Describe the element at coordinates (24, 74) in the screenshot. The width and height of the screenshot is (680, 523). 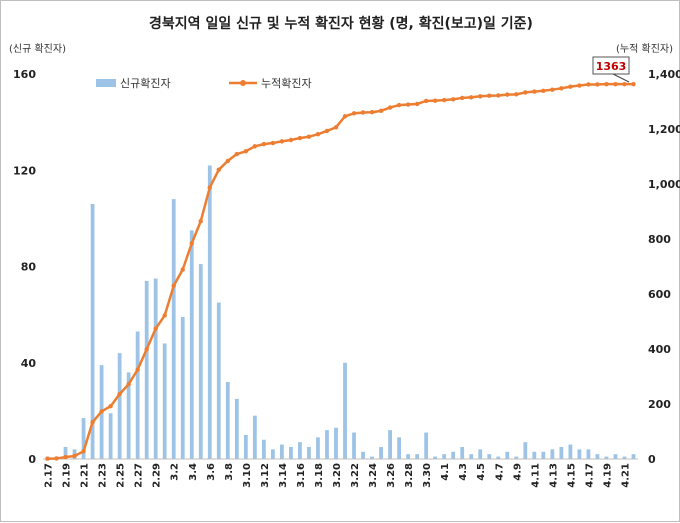
I see `left-tick-label: 160` at that location.